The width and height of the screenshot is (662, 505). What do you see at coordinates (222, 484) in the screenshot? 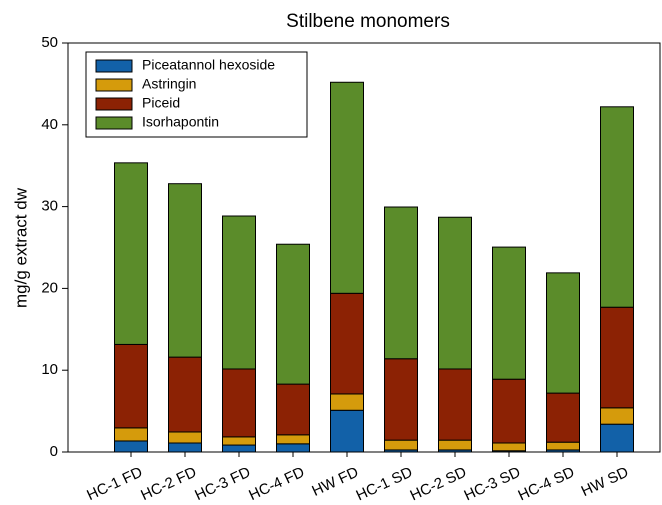
I see `x-tick-label: HC-3 FD` at bounding box center [222, 484].